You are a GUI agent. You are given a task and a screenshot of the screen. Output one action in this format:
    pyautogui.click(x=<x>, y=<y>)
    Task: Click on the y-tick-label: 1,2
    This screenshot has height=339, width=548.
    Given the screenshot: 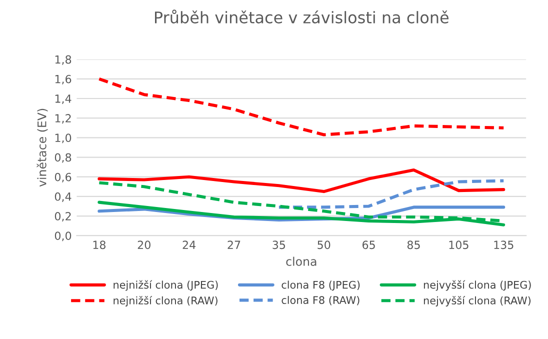 What is the action you would take?
    pyautogui.click(x=63, y=119)
    